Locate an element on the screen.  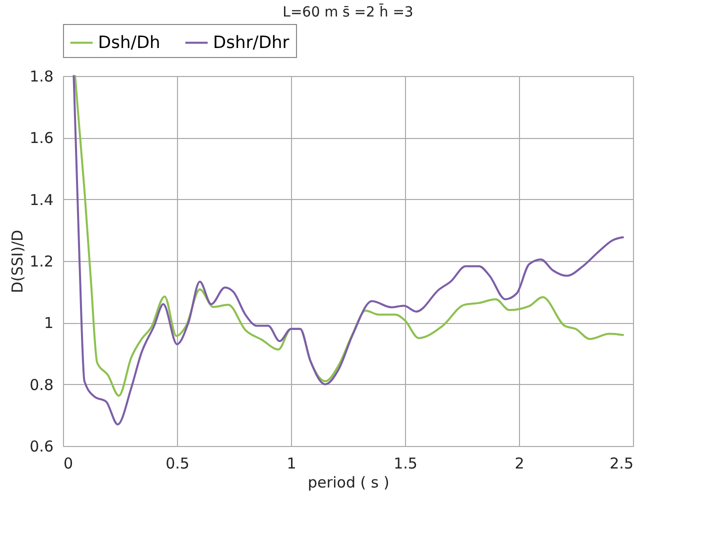
y-tick-label: 1 is located at coordinates (49, 323).